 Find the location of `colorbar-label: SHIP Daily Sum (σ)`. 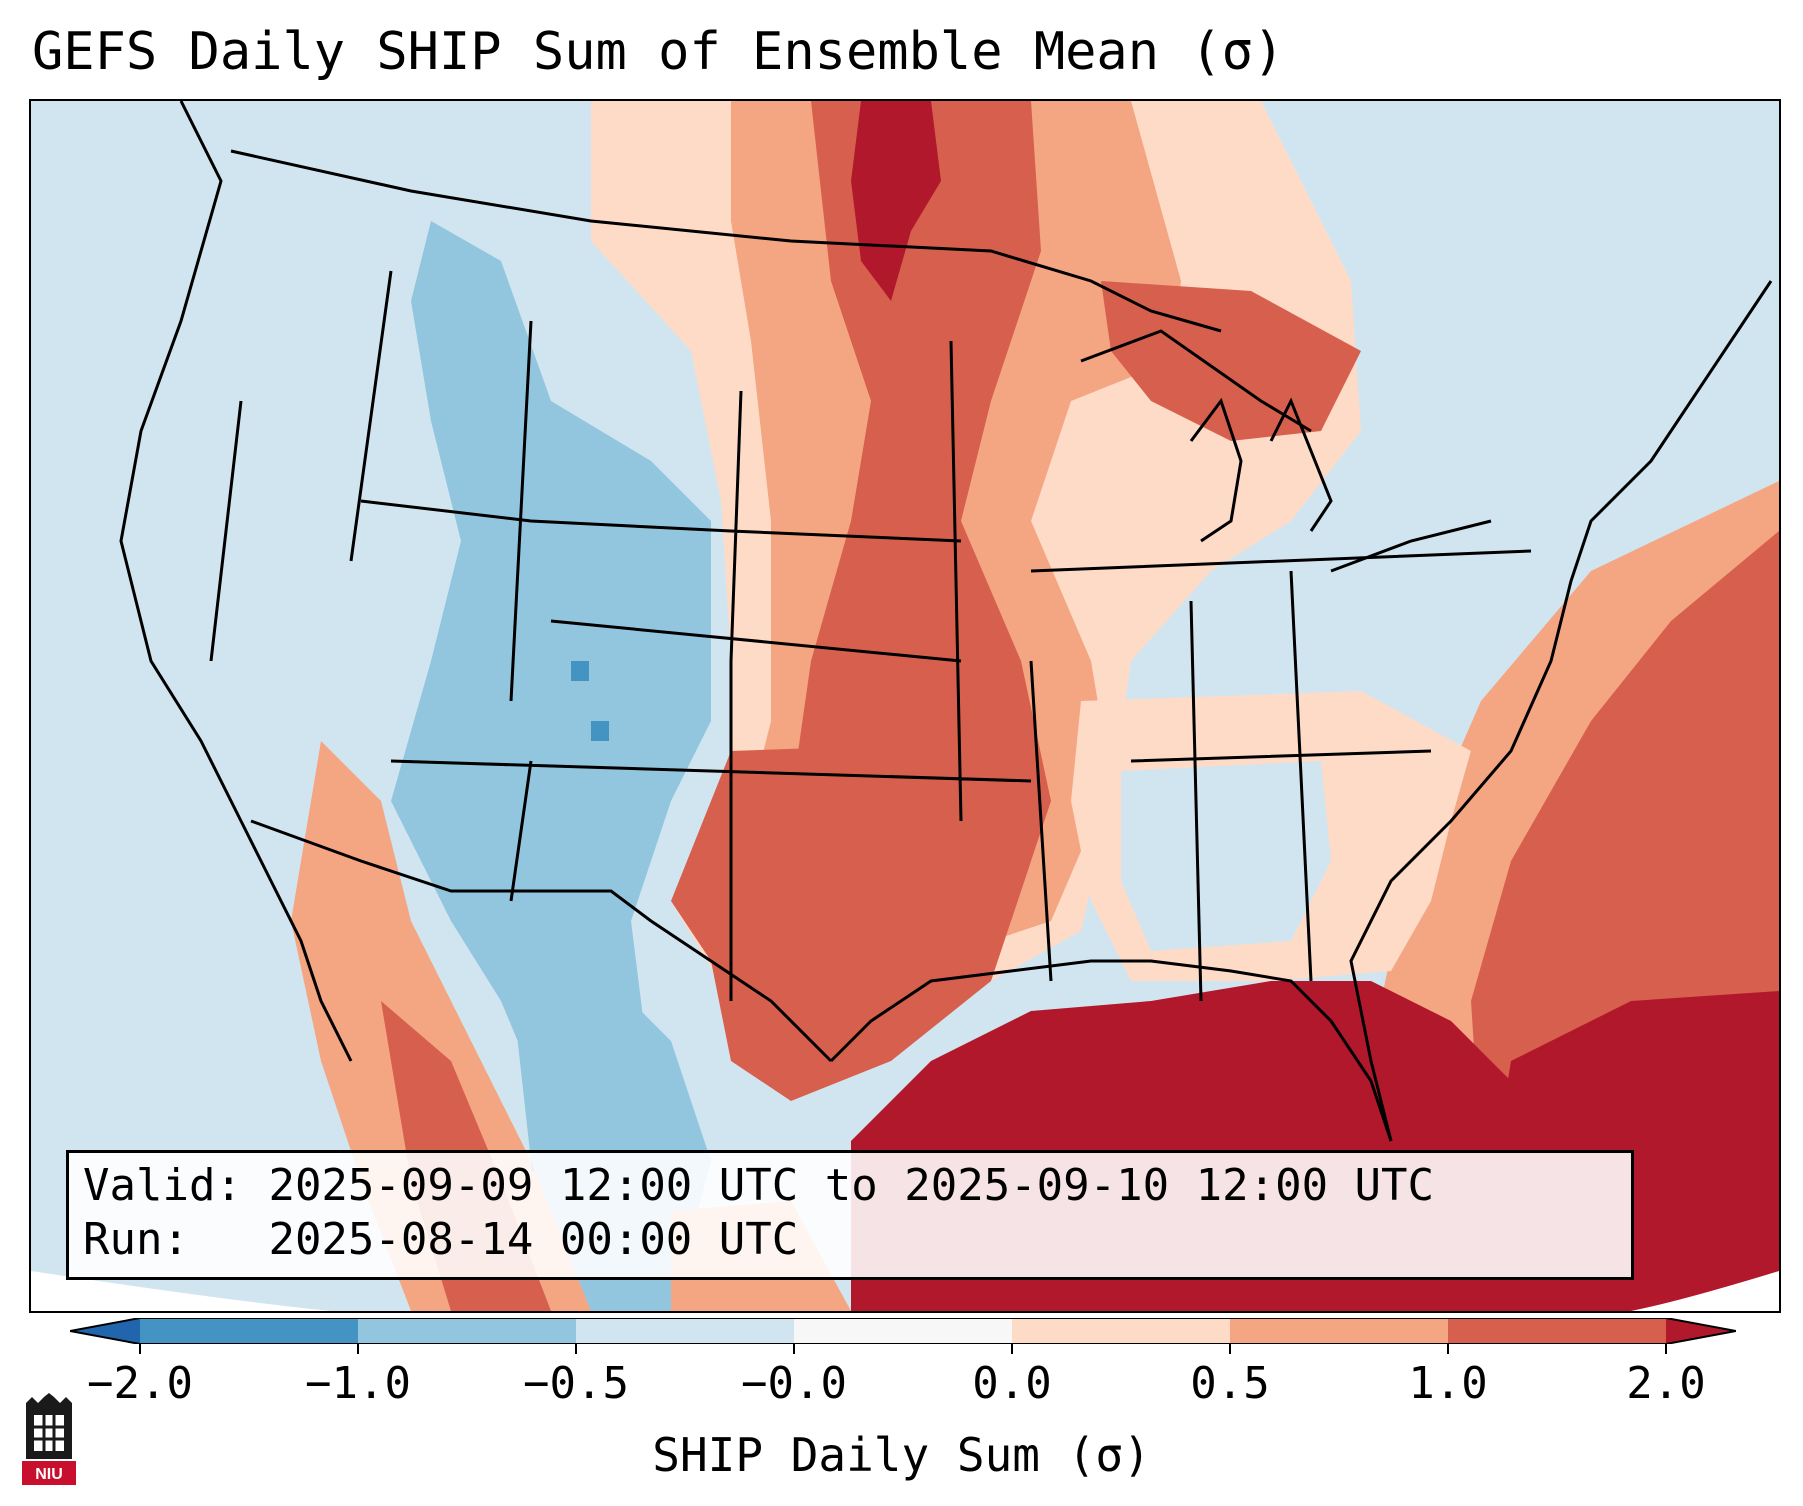

colorbar-label: SHIP Daily Sum (σ) is located at coordinates (901, 1455).